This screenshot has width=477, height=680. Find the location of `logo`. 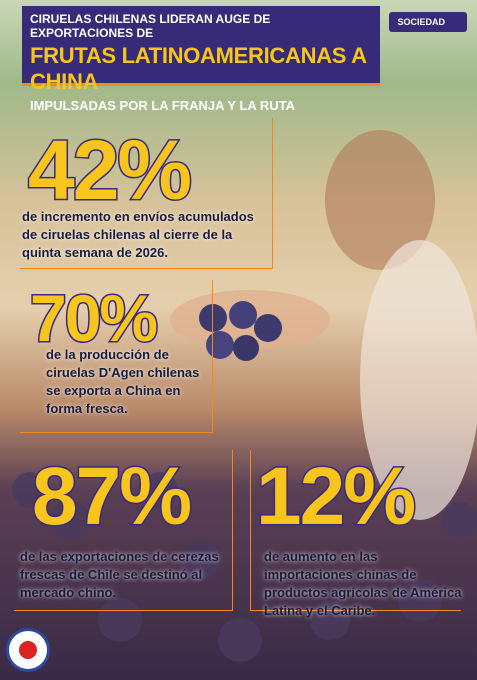

logo is located at coordinates (28, 650).